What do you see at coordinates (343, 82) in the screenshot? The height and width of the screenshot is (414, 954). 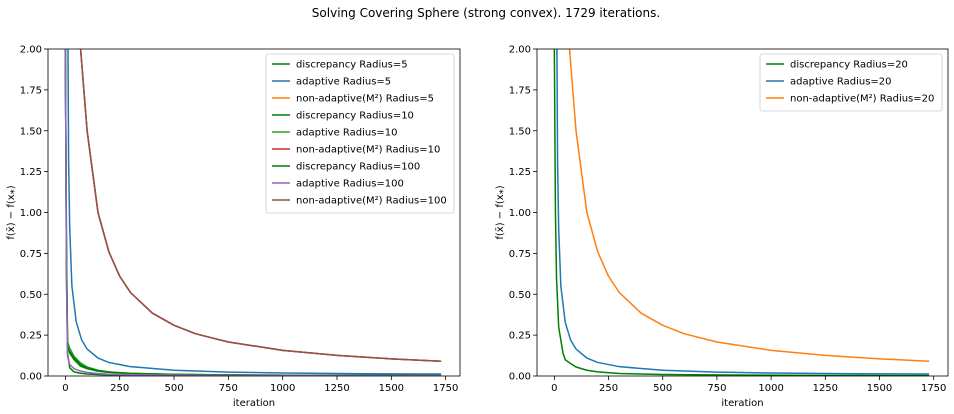 I see `legend-label: adaptive Radius=5` at bounding box center [343, 82].